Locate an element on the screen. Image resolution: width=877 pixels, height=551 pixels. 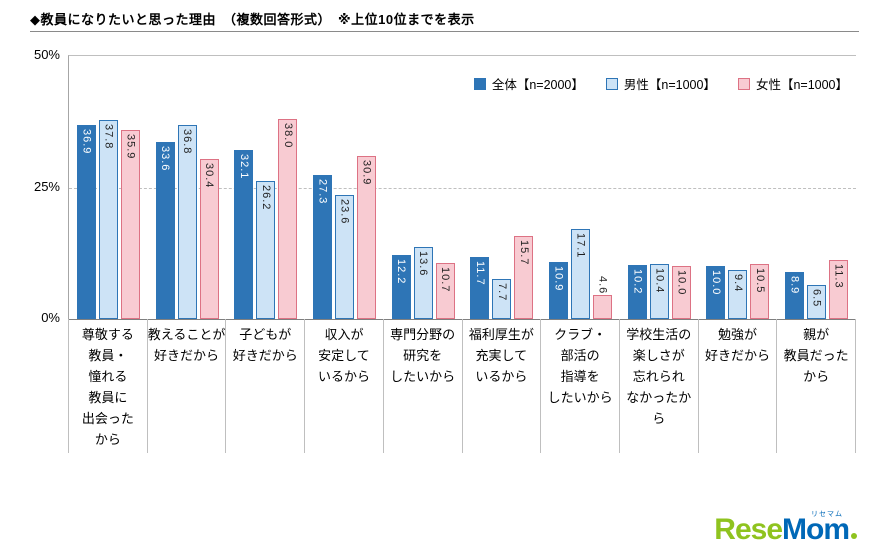
category-label: 福利厚生が 充実して いるから is located at coordinates (502, 386).